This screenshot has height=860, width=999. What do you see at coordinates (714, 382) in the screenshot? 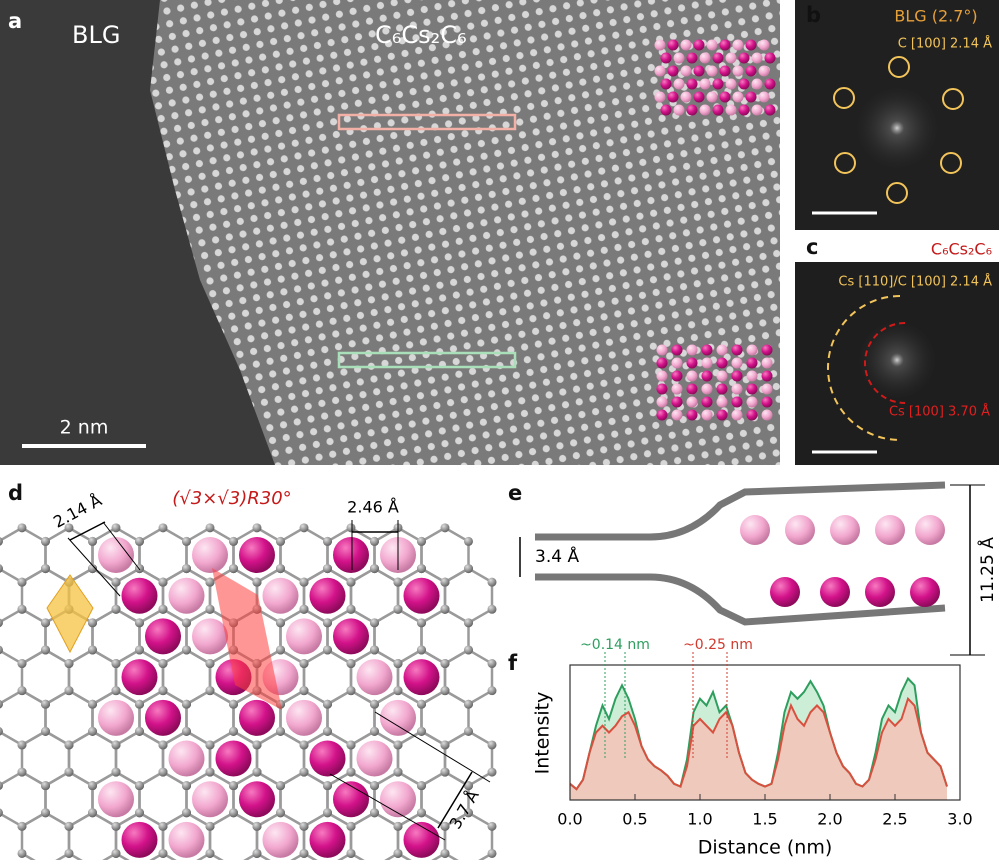
I see `inset-bottom` at bounding box center [714, 382].